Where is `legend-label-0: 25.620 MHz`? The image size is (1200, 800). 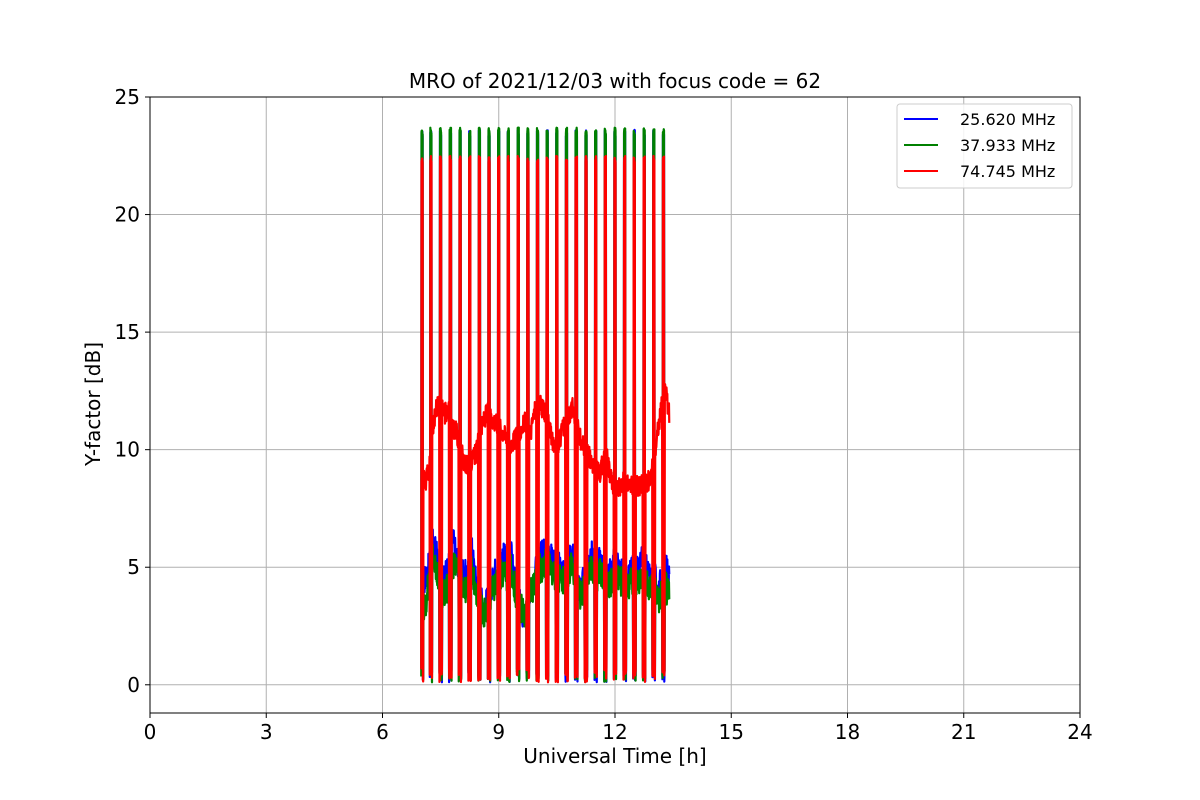 legend-label-0: 25.620 MHz is located at coordinates (1007, 119).